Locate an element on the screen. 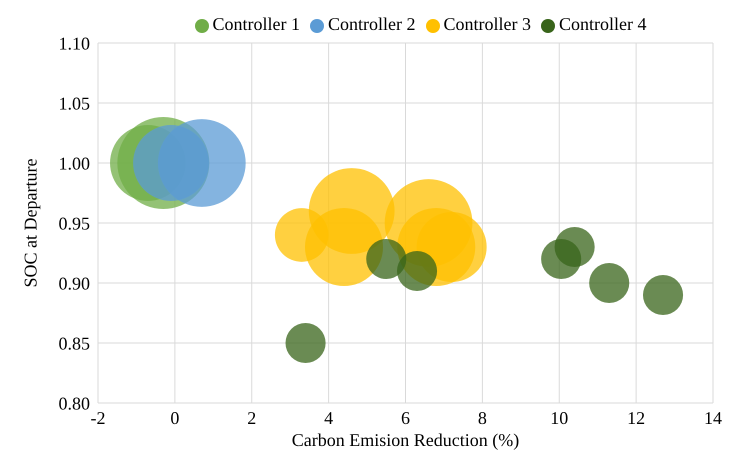 The width and height of the screenshot is (746, 470). x-tick-label: 8 is located at coordinates (482, 418).